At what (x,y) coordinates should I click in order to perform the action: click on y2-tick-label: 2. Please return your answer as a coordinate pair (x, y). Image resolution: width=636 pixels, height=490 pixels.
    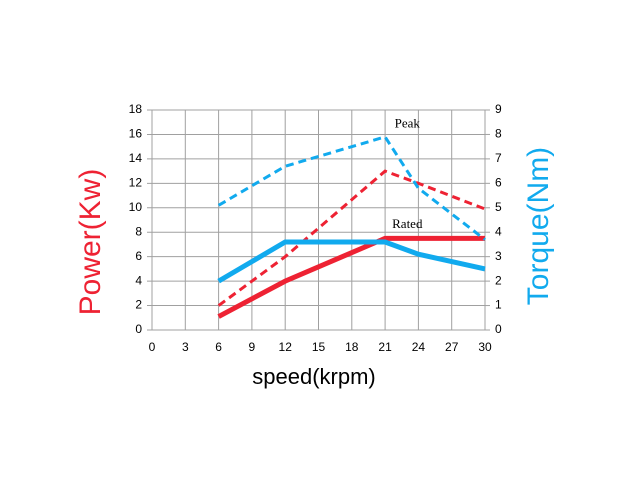
    Looking at the image, I should click on (498, 280).